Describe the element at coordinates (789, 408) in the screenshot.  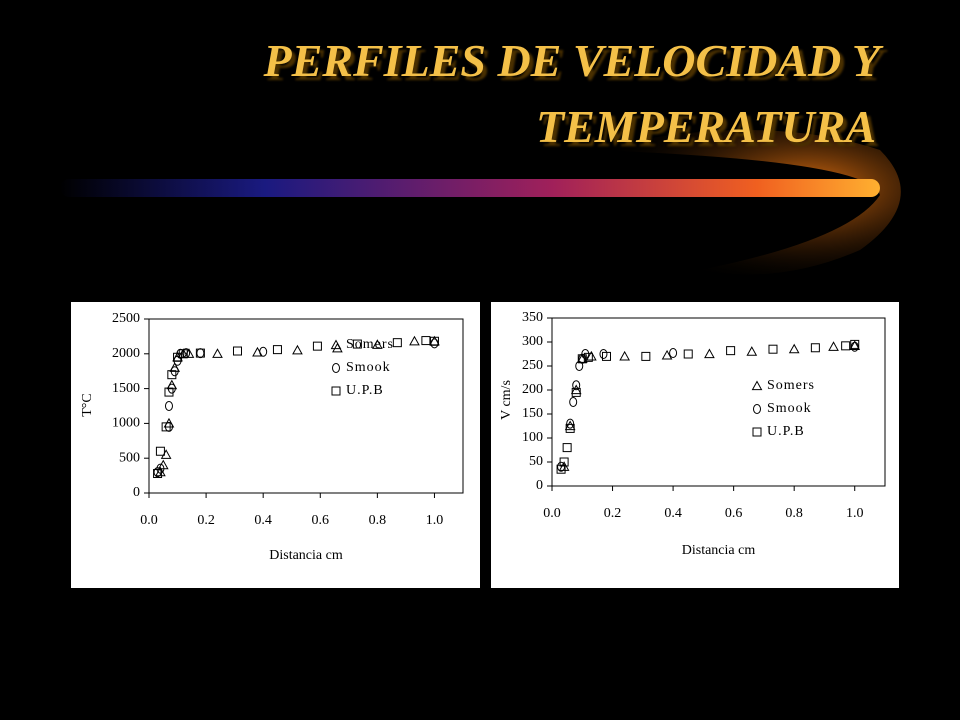
I see `legend-label: Smook` at that location.